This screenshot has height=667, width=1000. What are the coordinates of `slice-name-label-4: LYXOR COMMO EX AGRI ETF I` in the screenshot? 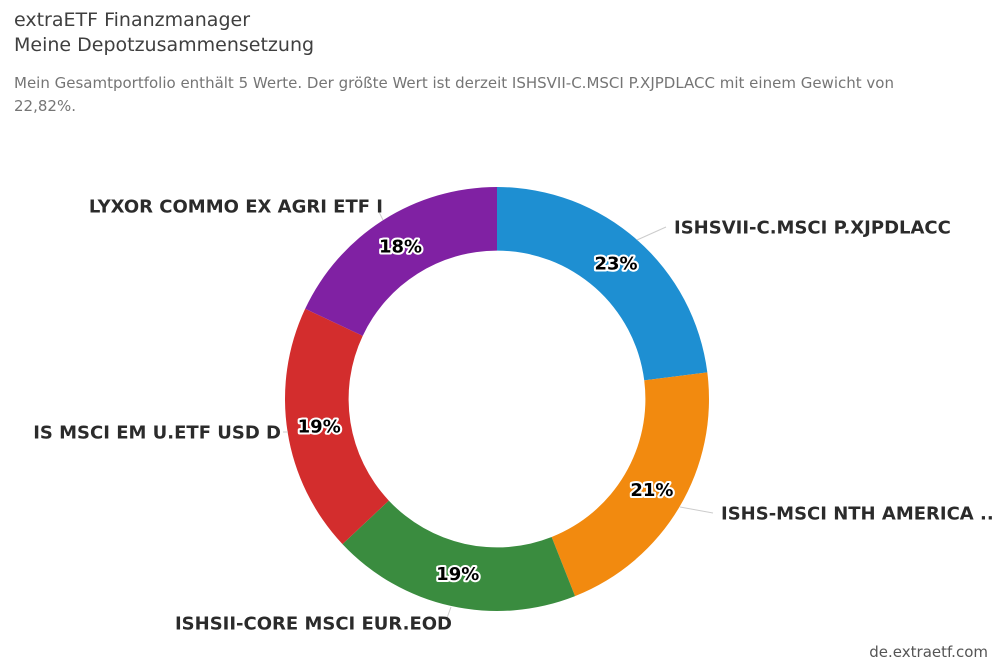 It's located at (236, 207).